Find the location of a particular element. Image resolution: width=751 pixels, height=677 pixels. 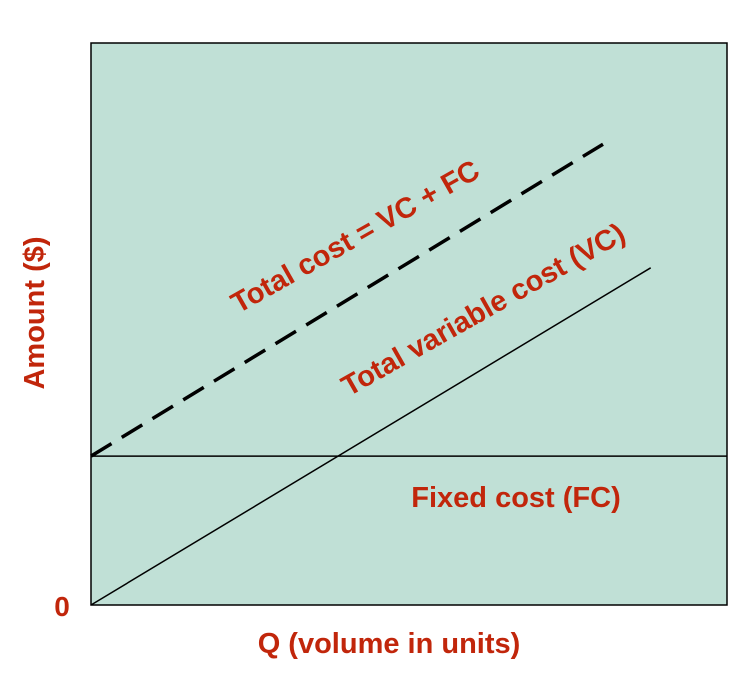

y-axis-label: Amount ($) is located at coordinates (35, 312).